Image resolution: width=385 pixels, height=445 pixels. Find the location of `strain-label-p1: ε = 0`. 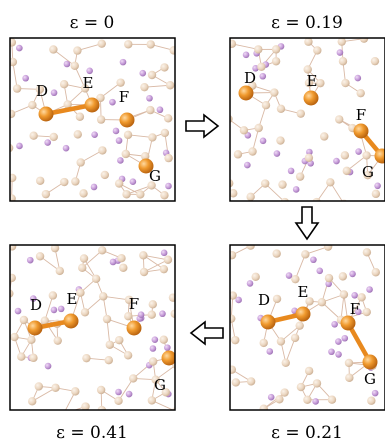

strain-label-p1: ε = 0 is located at coordinates (92, 23).